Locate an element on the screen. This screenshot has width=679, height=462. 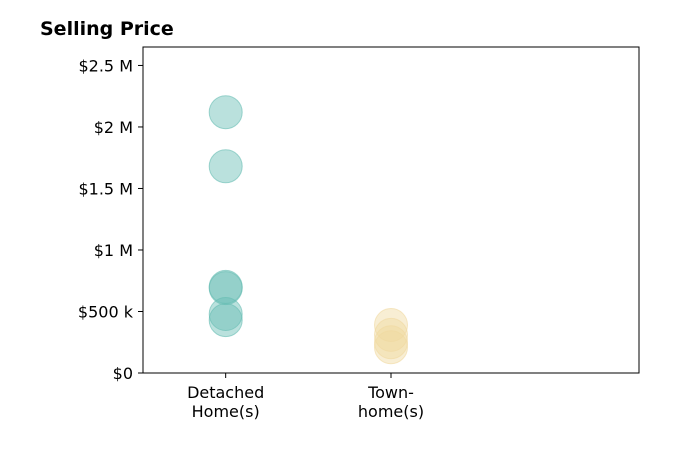
x-tick-label: Town-home(s) is located at coordinates (391, 402).